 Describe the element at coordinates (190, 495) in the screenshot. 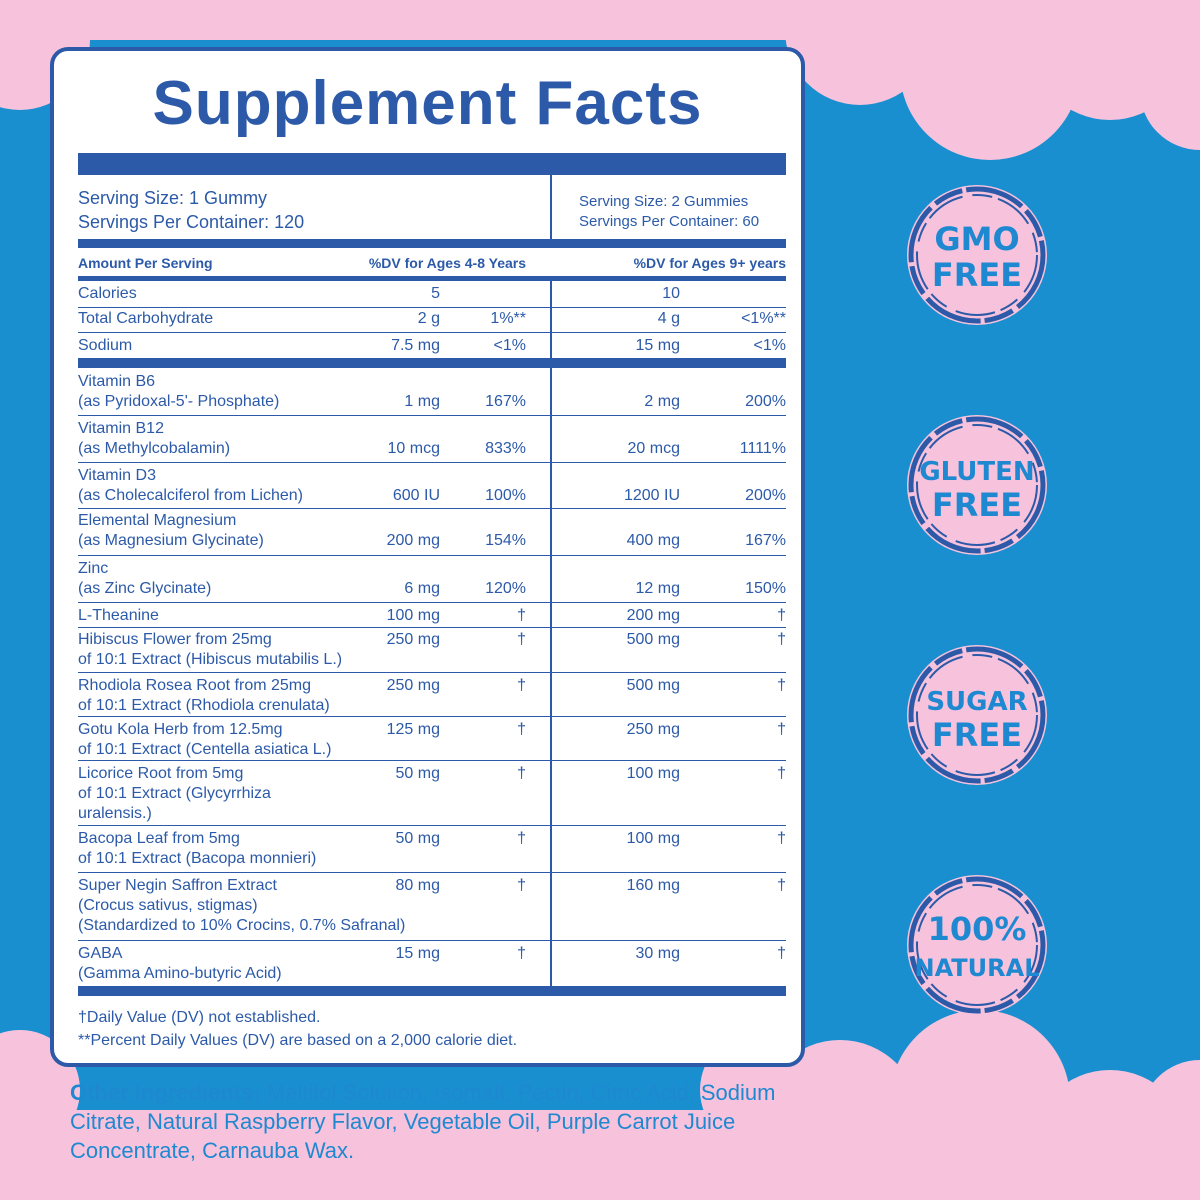

I see `nutrient-name-line: (as Cholecalciferol from Lichen)` at that location.